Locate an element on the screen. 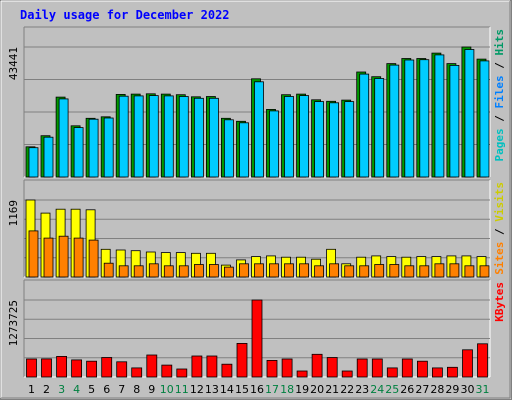  x-tick-label-29: 29 is located at coordinates (452, 389).